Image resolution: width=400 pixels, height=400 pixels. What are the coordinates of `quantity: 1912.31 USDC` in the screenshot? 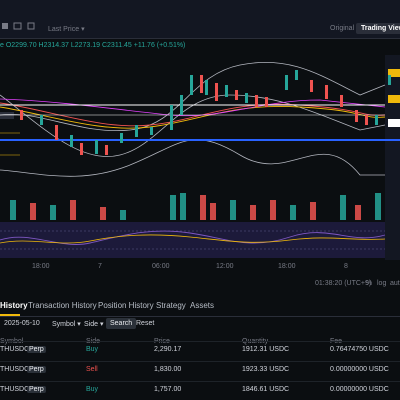 It's located at (266, 349).